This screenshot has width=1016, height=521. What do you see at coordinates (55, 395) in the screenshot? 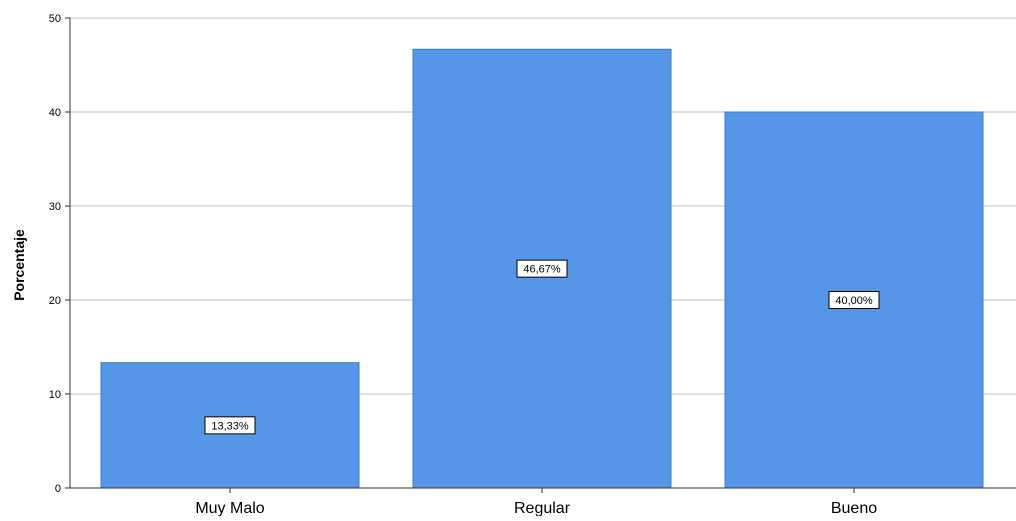
I see `y-tick-label: 10` at bounding box center [55, 395].